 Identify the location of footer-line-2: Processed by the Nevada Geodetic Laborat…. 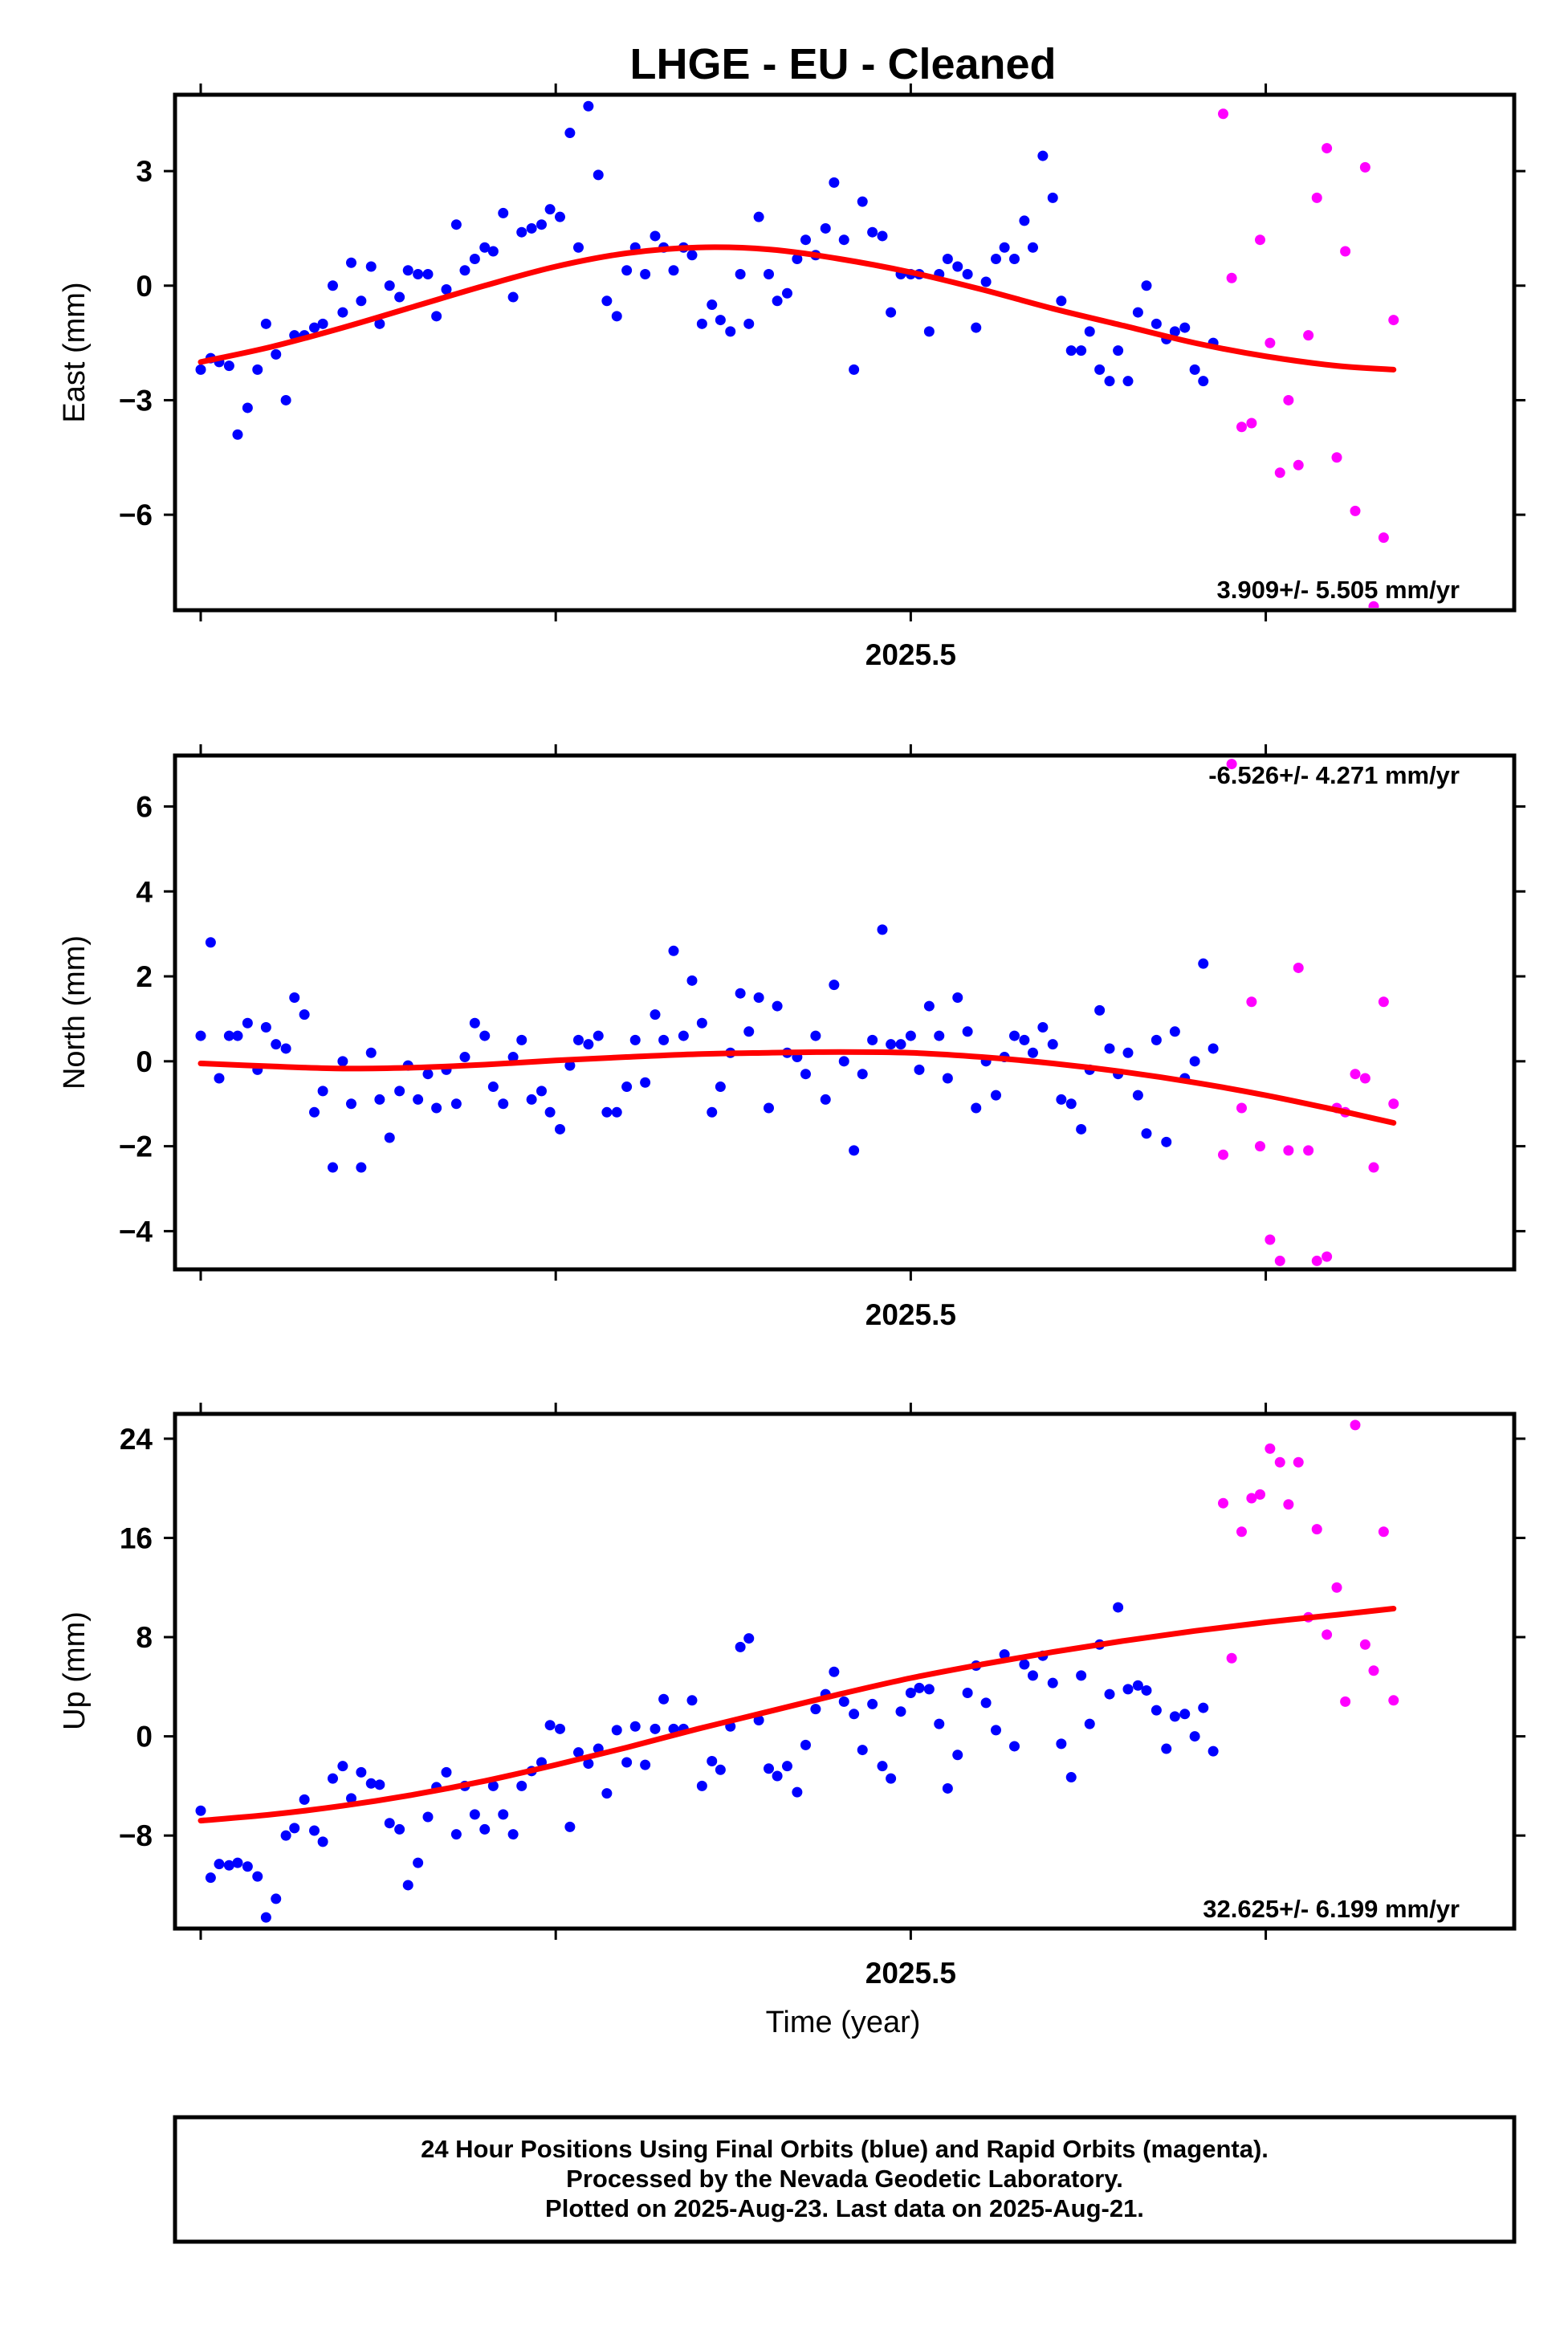
(844, 2179).